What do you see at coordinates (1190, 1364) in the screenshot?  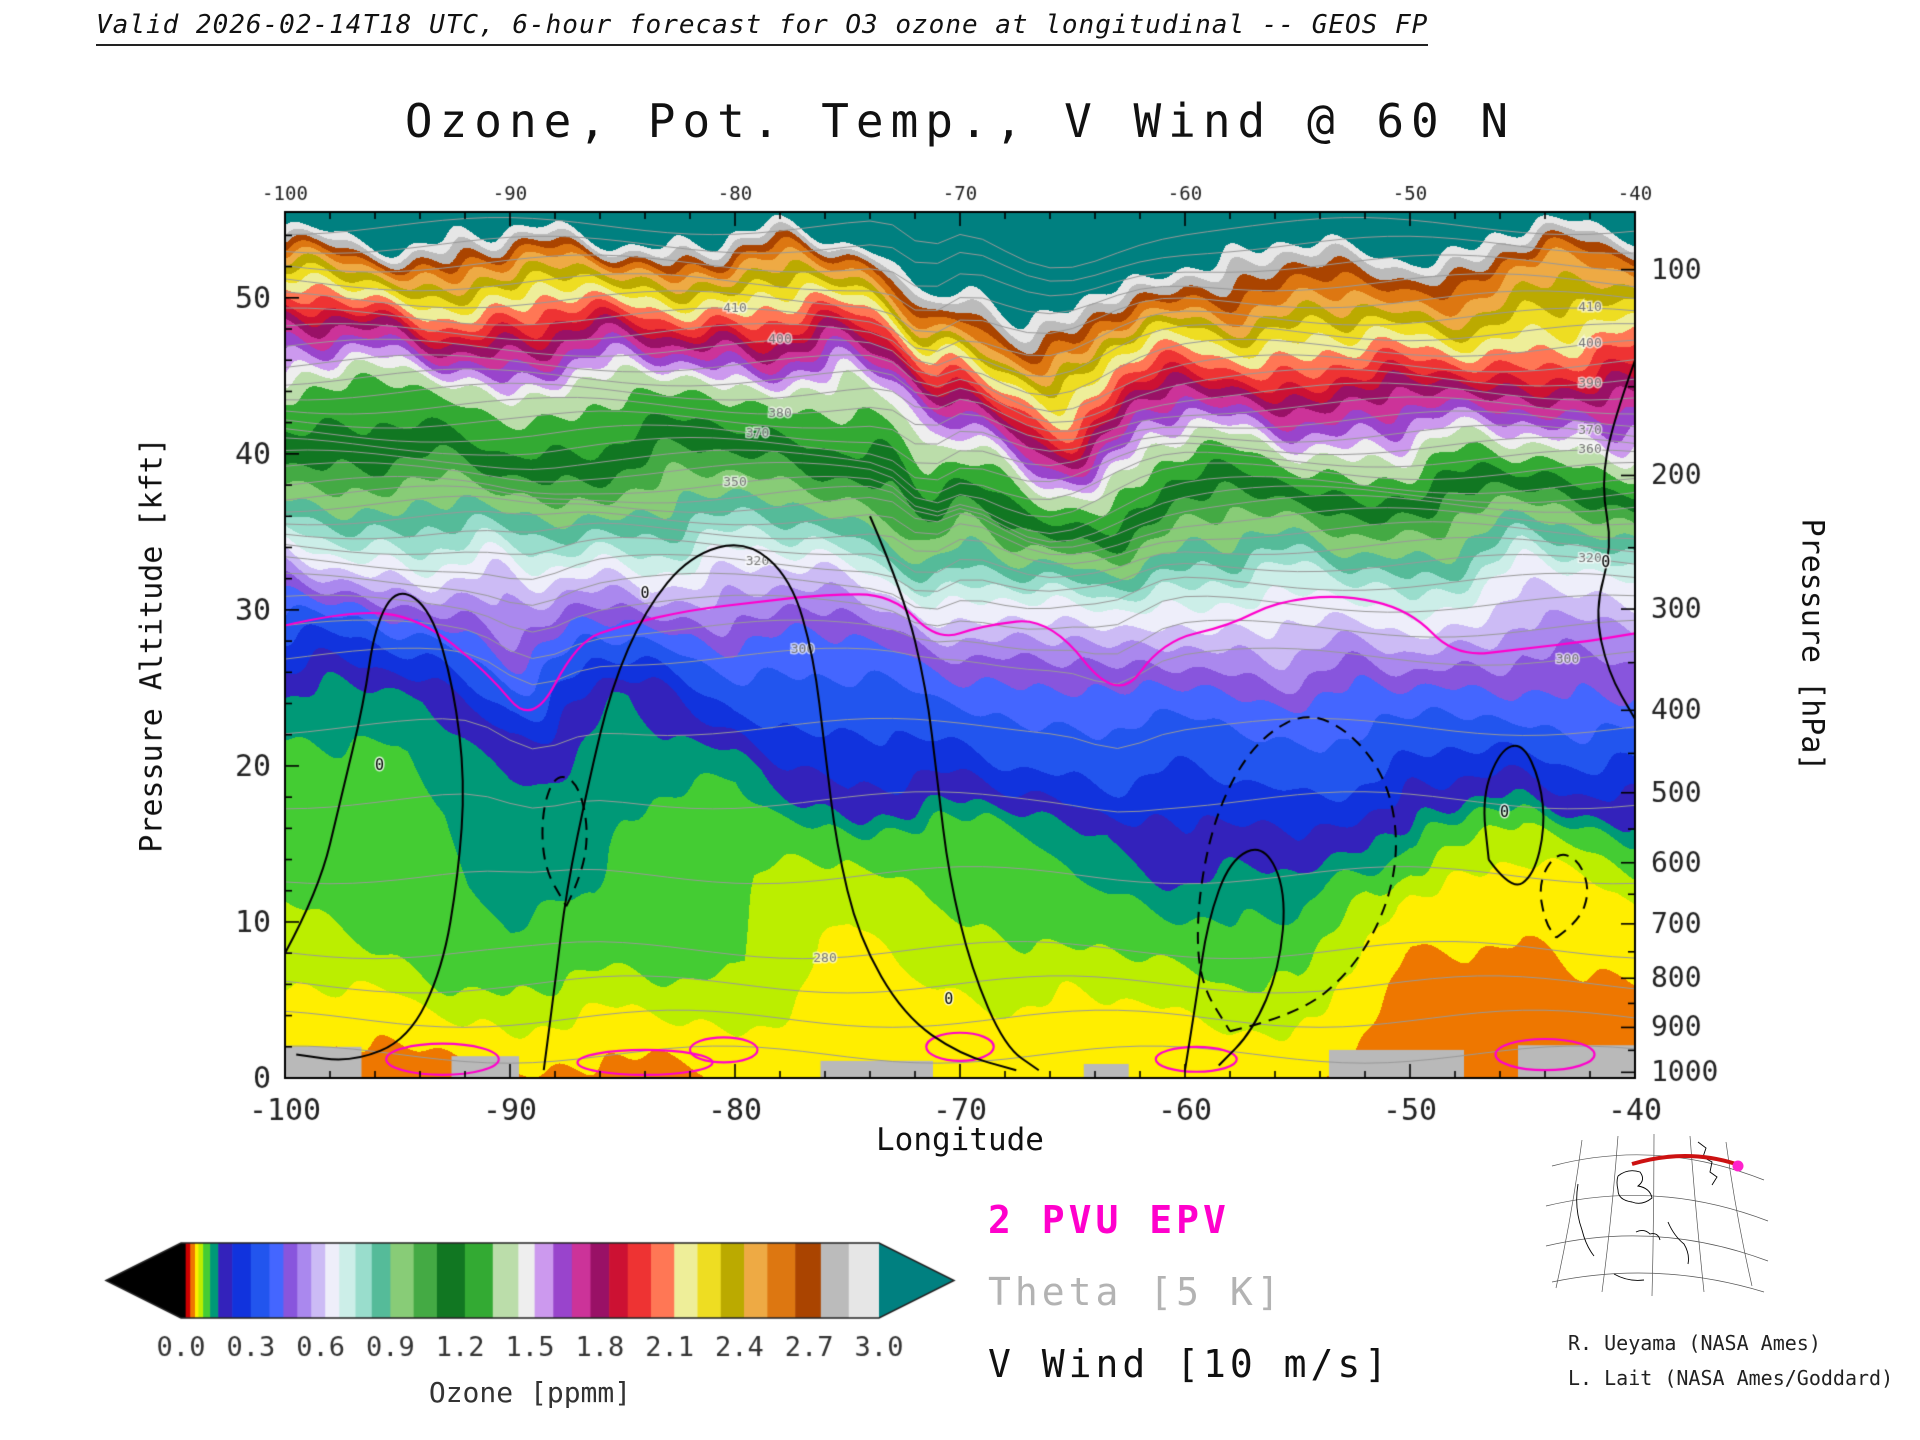 I see `legend-vwind: V Wind [10 m/s]` at bounding box center [1190, 1364].